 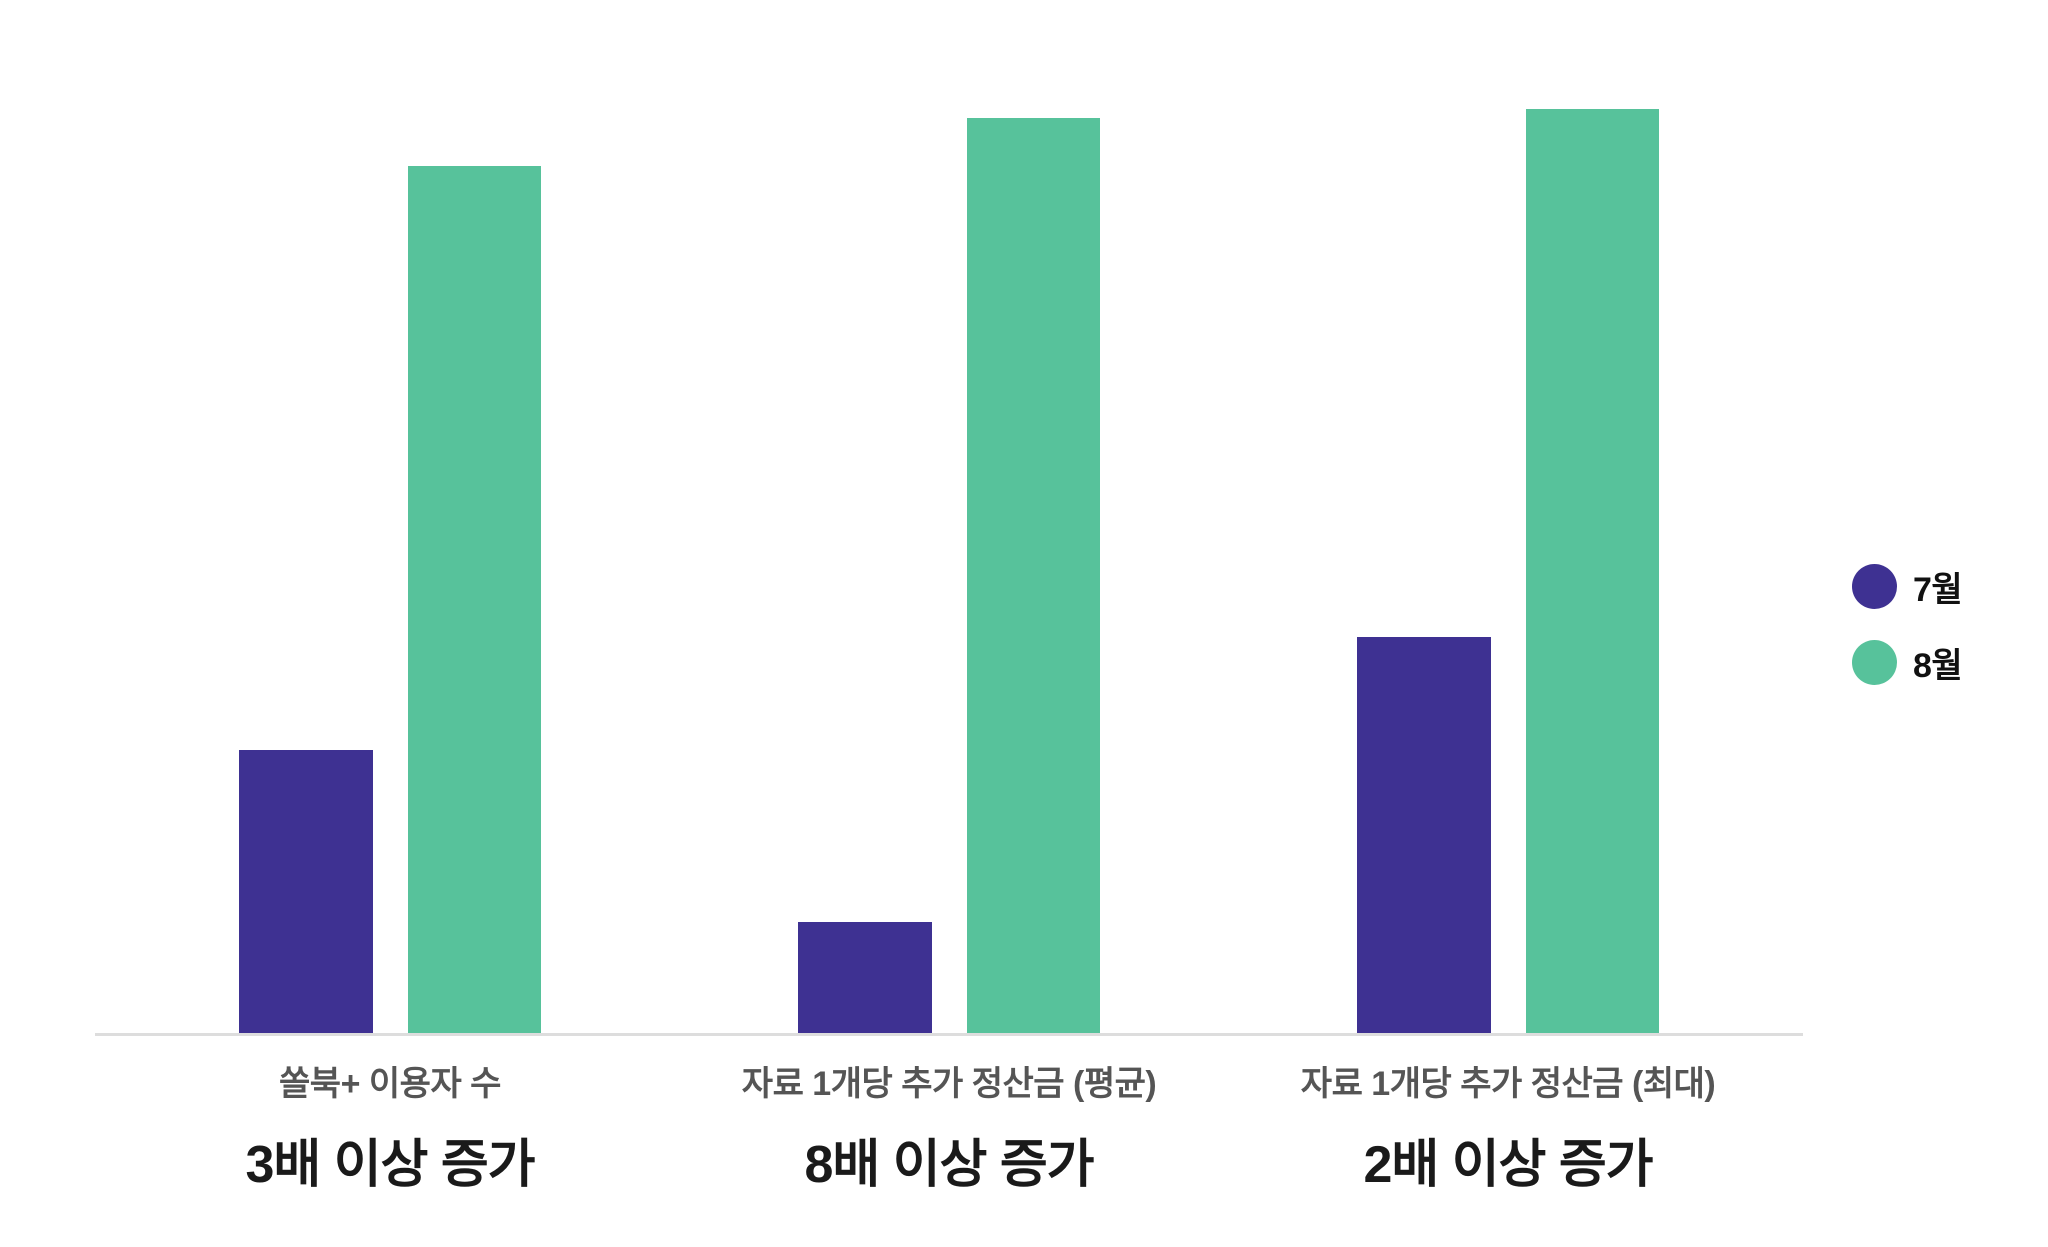 What do you see at coordinates (949, 1165) in the screenshot?
I see `annotation-label-2: 8배 이상 증가` at bounding box center [949, 1165].